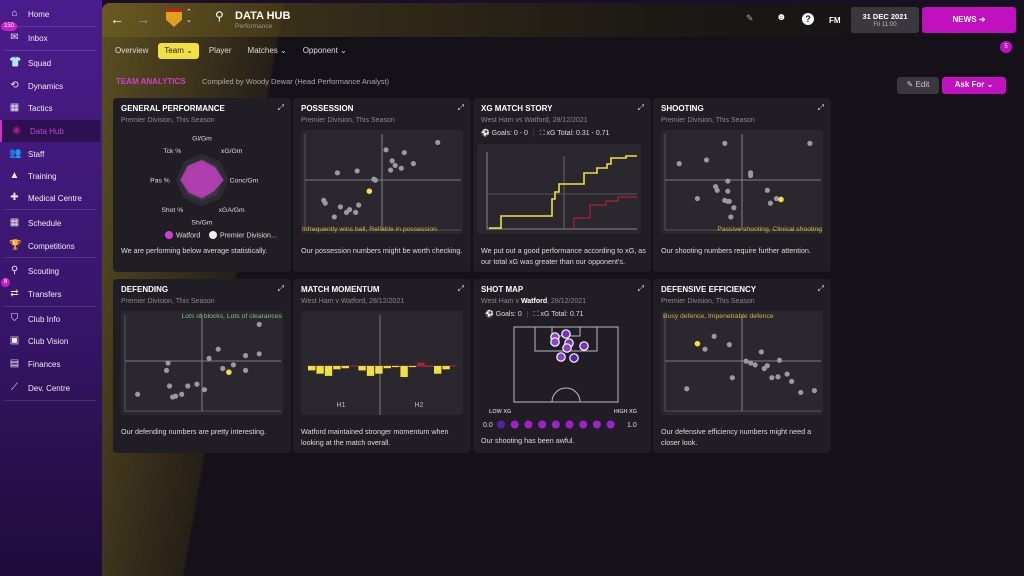 This screenshot has width=1024, height=576. Describe the element at coordinates (143, 19) in the screenshot. I see `forward-button: →` at that location.